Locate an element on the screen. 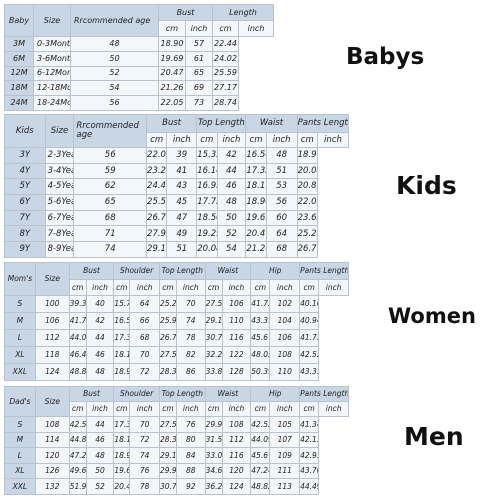  value-cell: 51 is located at coordinates (281, 171).